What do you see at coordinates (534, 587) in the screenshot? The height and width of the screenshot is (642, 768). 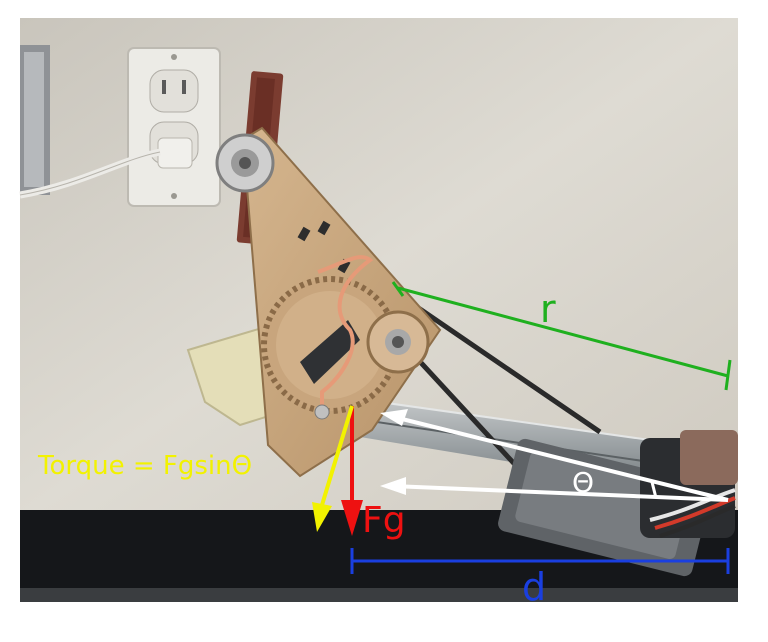 I see `distance-label: d` at bounding box center [534, 587].